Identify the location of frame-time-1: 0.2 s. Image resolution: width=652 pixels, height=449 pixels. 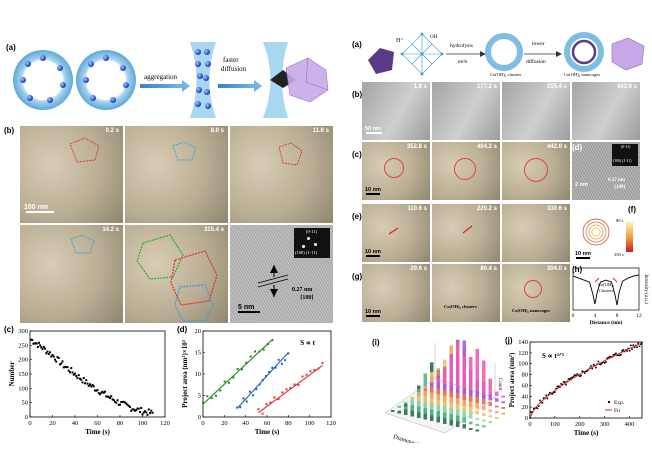
(112, 131).